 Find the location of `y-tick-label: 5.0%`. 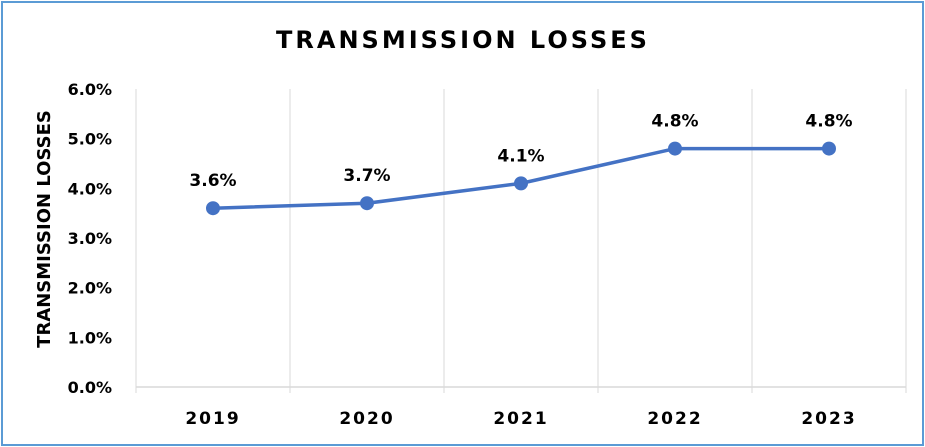

y-tick-label: 5.0% is located at coordinates (90, 139).